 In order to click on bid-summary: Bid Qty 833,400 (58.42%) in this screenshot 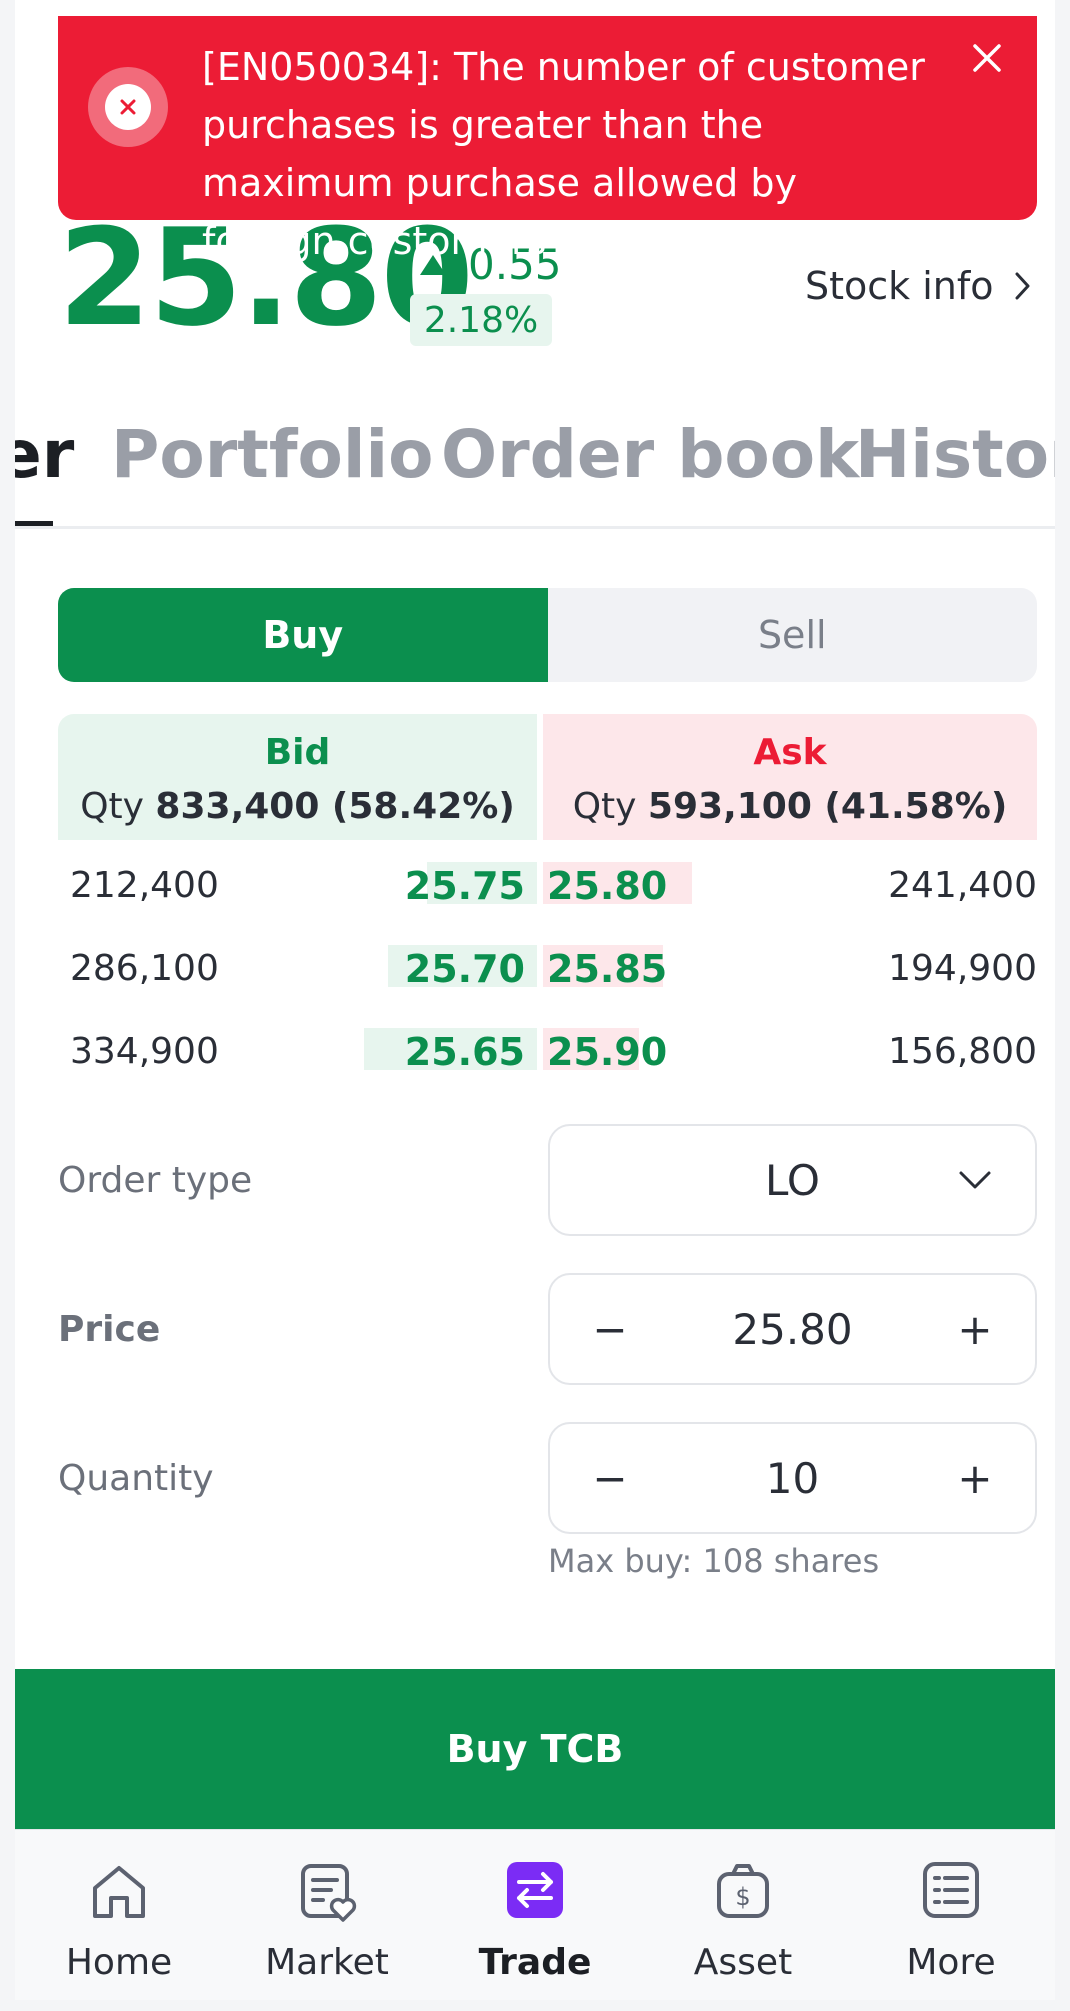, I will do `click(297, 777)`.